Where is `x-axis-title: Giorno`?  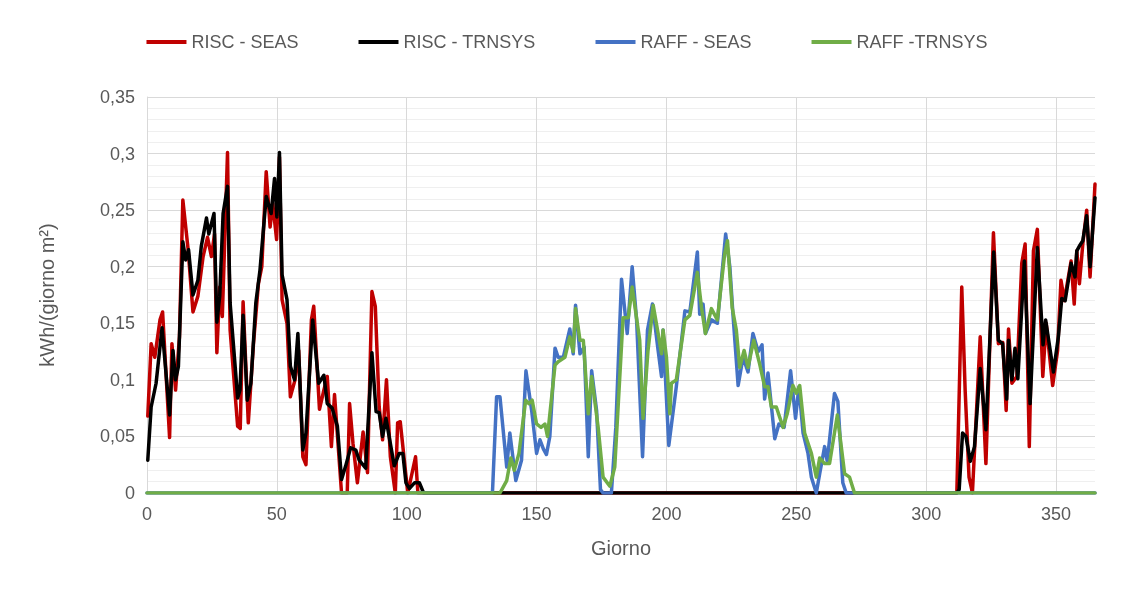 x-axis-title: Giorno is located at coordinates (621, 548).